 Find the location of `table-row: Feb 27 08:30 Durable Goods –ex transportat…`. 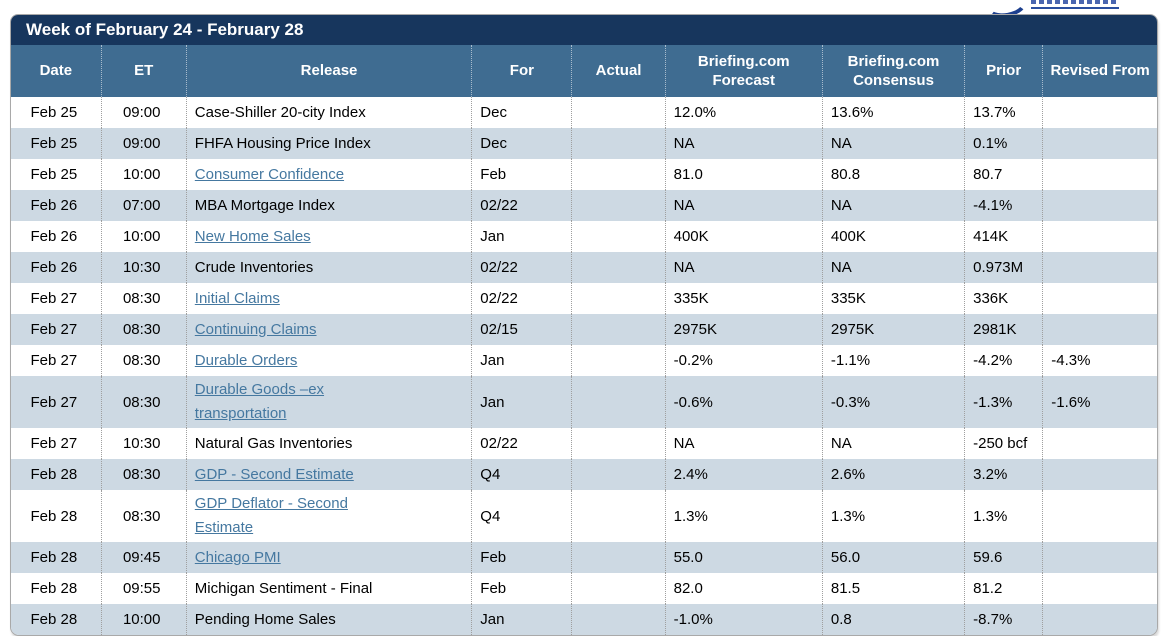

table-row: Feb 27 08:30 Durable Goods –ex transportat… is located at coordinates (584, 402).